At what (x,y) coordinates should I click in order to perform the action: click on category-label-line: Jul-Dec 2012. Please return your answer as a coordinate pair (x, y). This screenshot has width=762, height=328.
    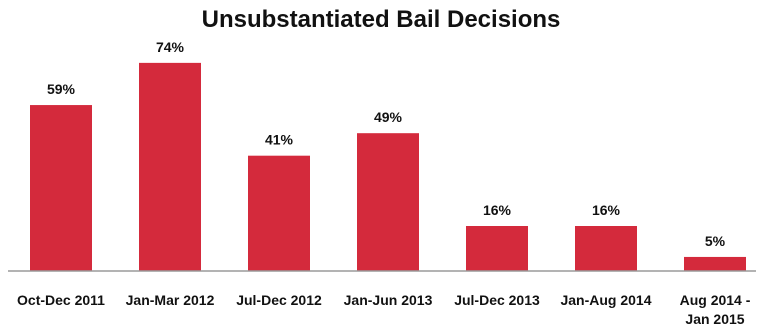
    Looking at the image, I should click on (279, 300).